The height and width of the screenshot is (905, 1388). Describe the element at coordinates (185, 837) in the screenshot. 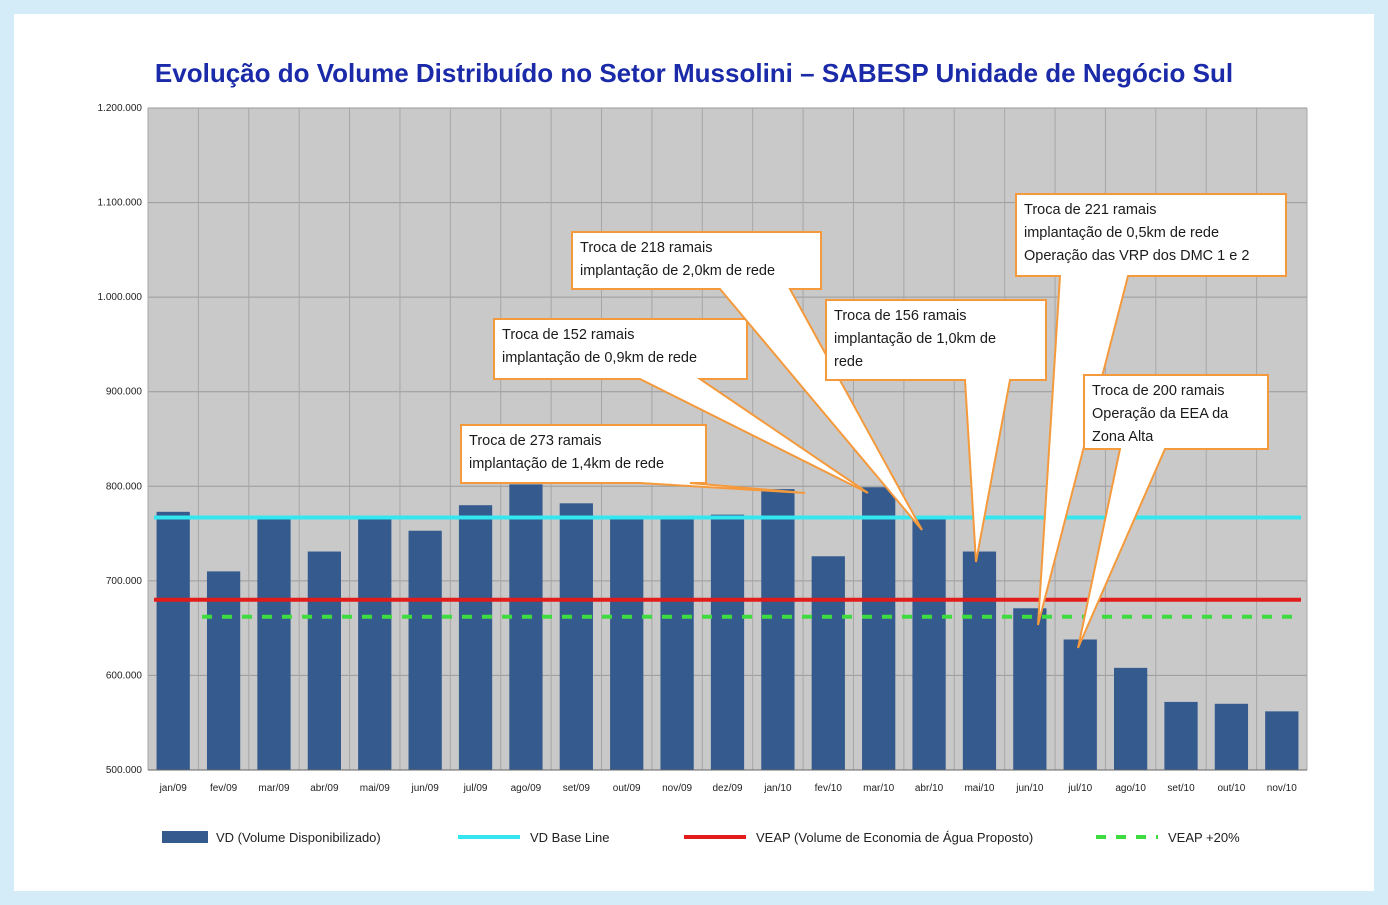

I see `legend-swatch` at that location.